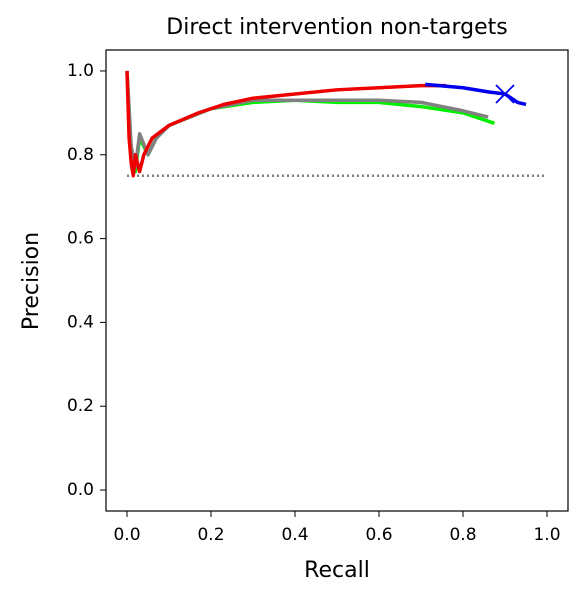  What do you see at coordinates (126, 535) in the screenshot?
I see `x-tick-label: 0.0` at bounding box center [126, 535].